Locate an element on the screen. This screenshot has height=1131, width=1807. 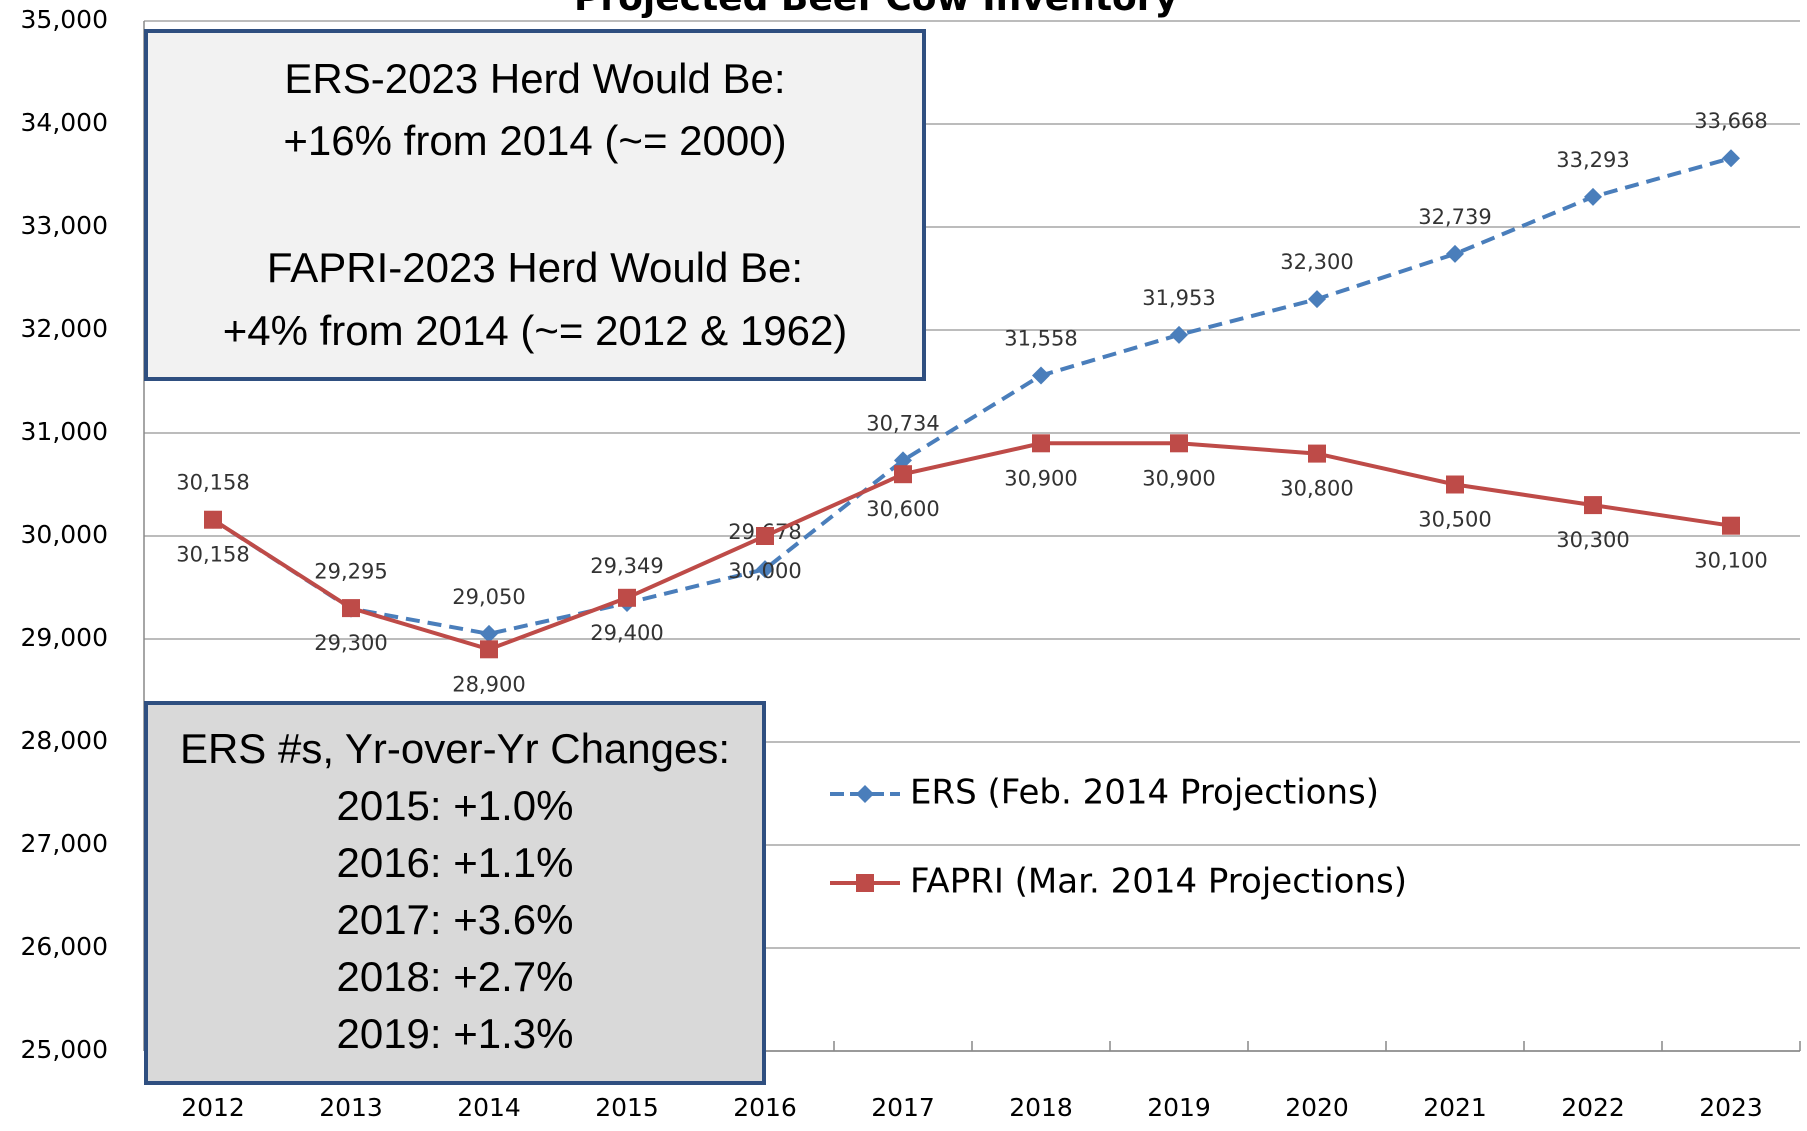
data-label: 28,900 is located at coordinates (488, 684).